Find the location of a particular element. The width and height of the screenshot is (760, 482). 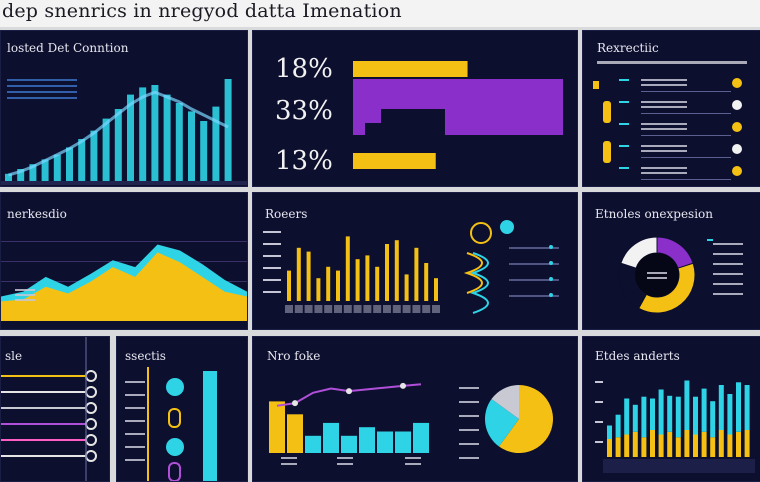

panel-donut: Etnoles onexpesion is located at coordinates (671, 261).